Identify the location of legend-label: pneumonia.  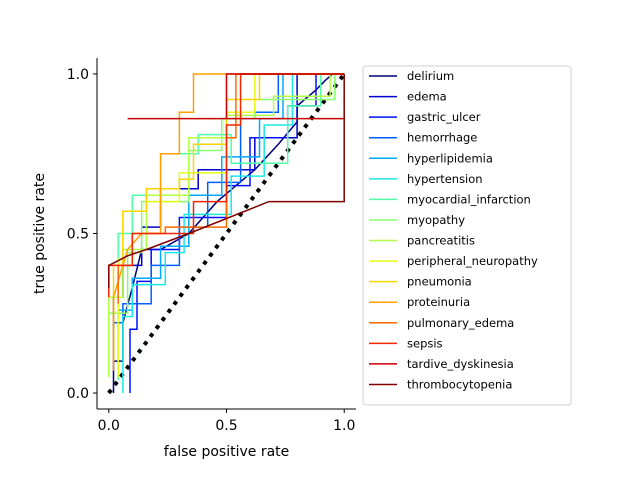
(439, 282).